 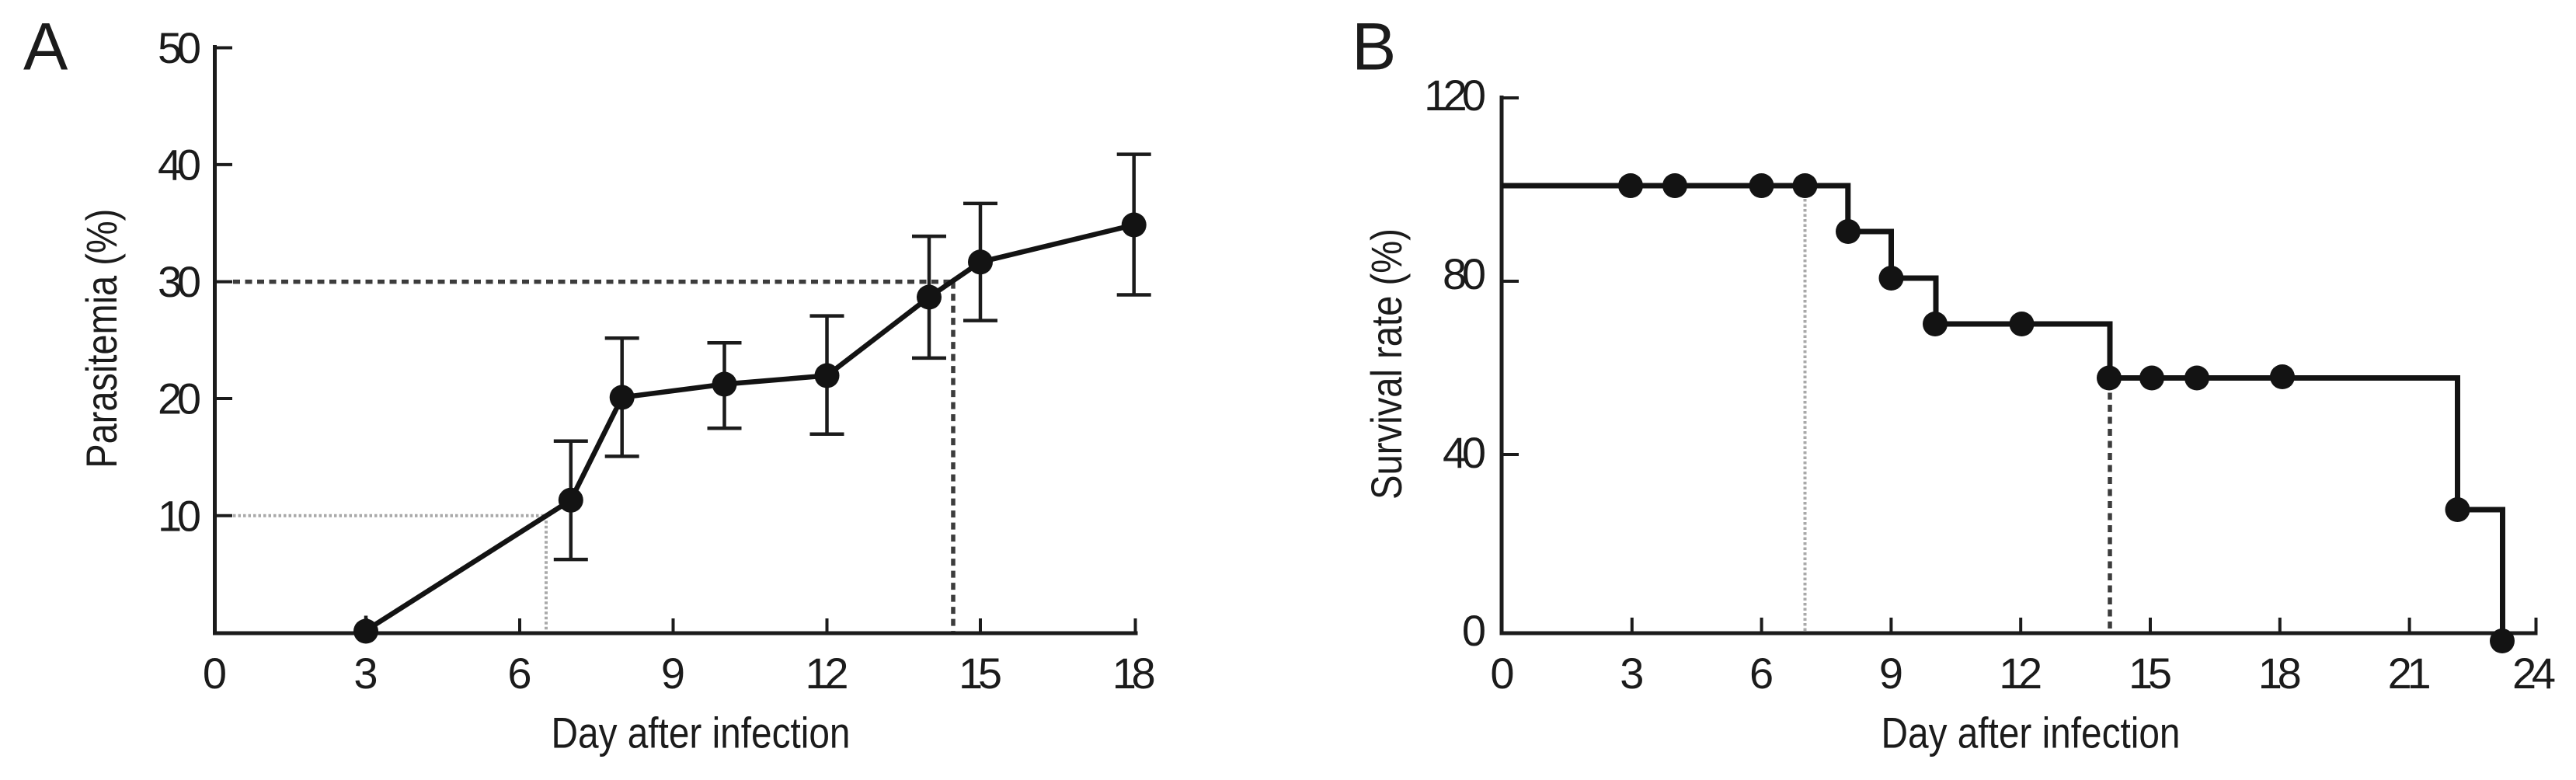 What do you see at coordinates (1386, 364) in the screenshot?
I see `svg-text: Survival rate (%)` at bounding box center [1386, 364].